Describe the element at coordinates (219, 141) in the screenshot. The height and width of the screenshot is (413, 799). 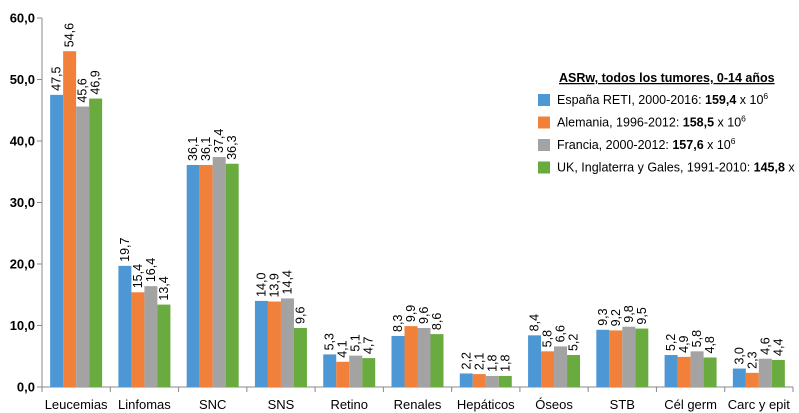
I see `data-label: 37,4` at that location.